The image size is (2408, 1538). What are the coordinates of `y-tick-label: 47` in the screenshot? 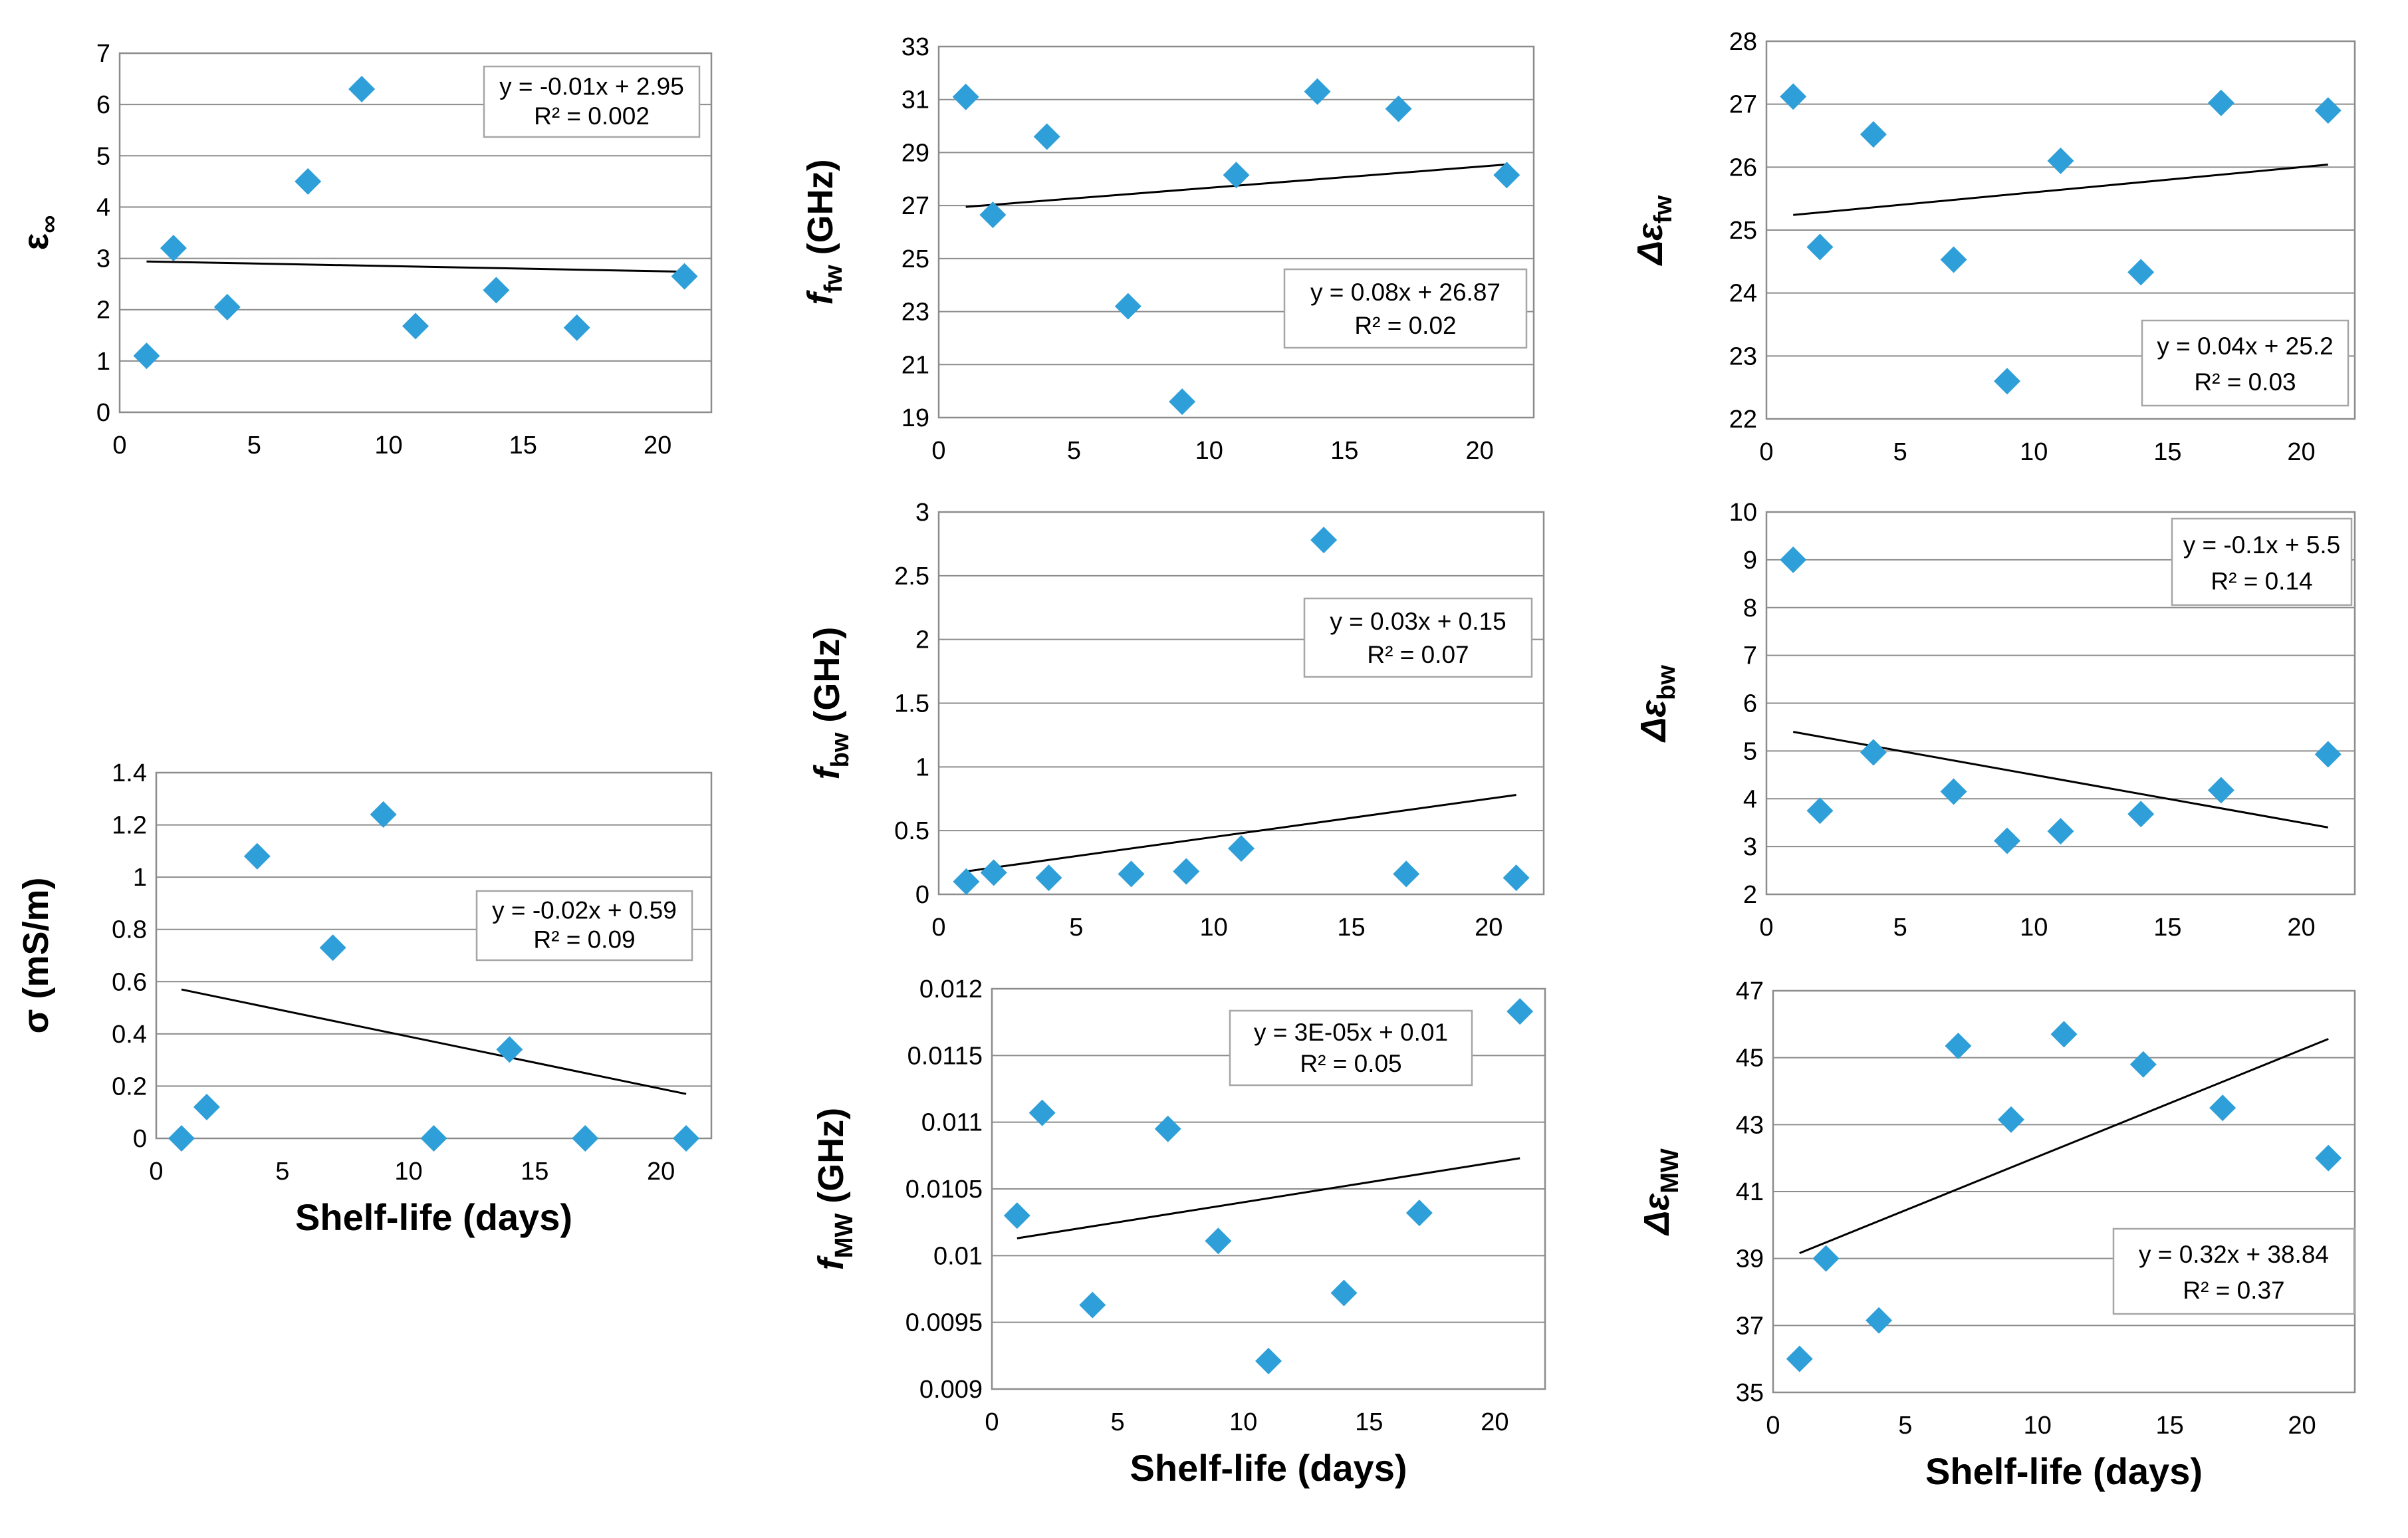 It's located at (1750, 991).